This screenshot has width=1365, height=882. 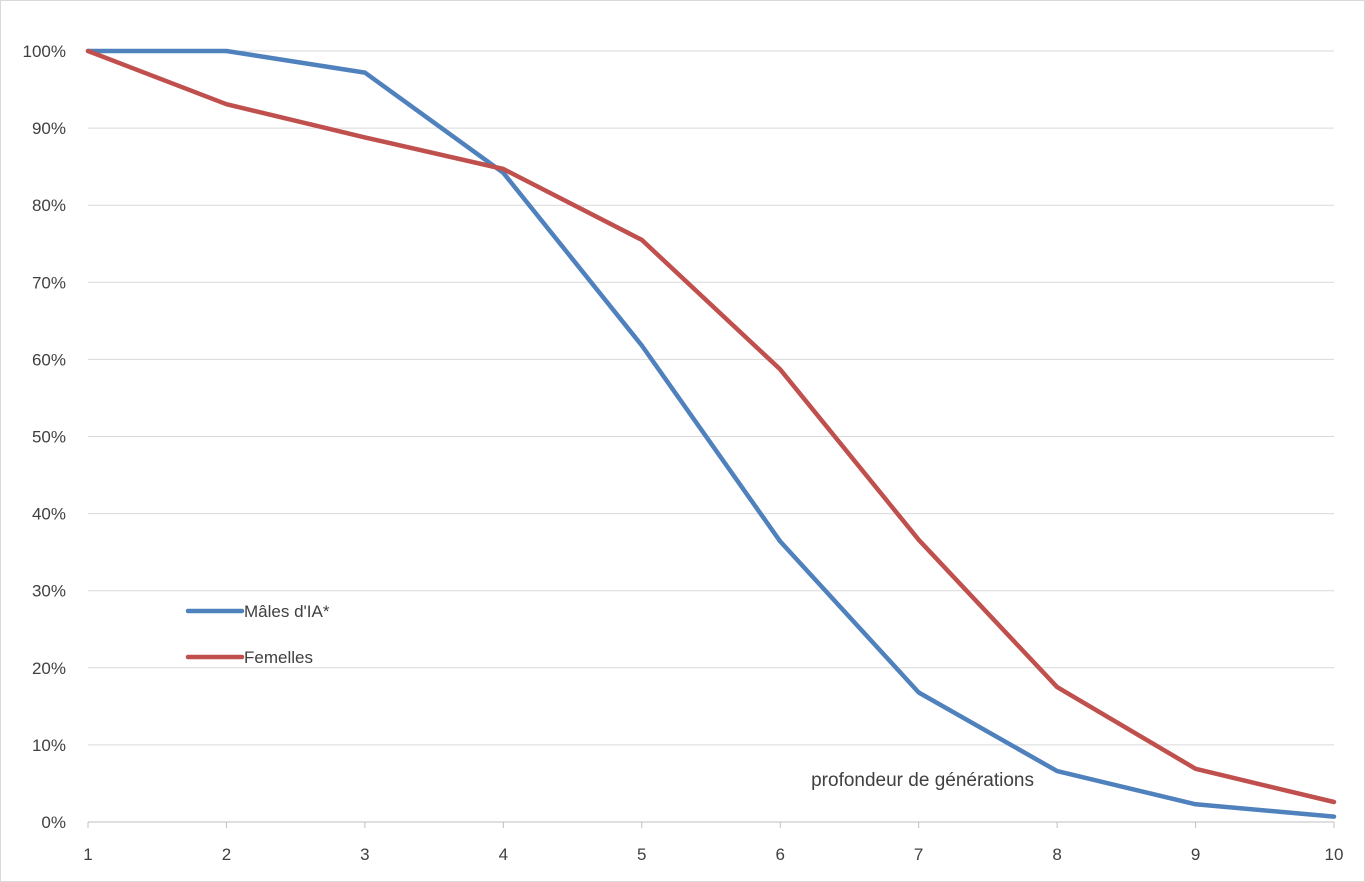 I want to click on y-tick-label: 0%, so click(x=53, y=822).